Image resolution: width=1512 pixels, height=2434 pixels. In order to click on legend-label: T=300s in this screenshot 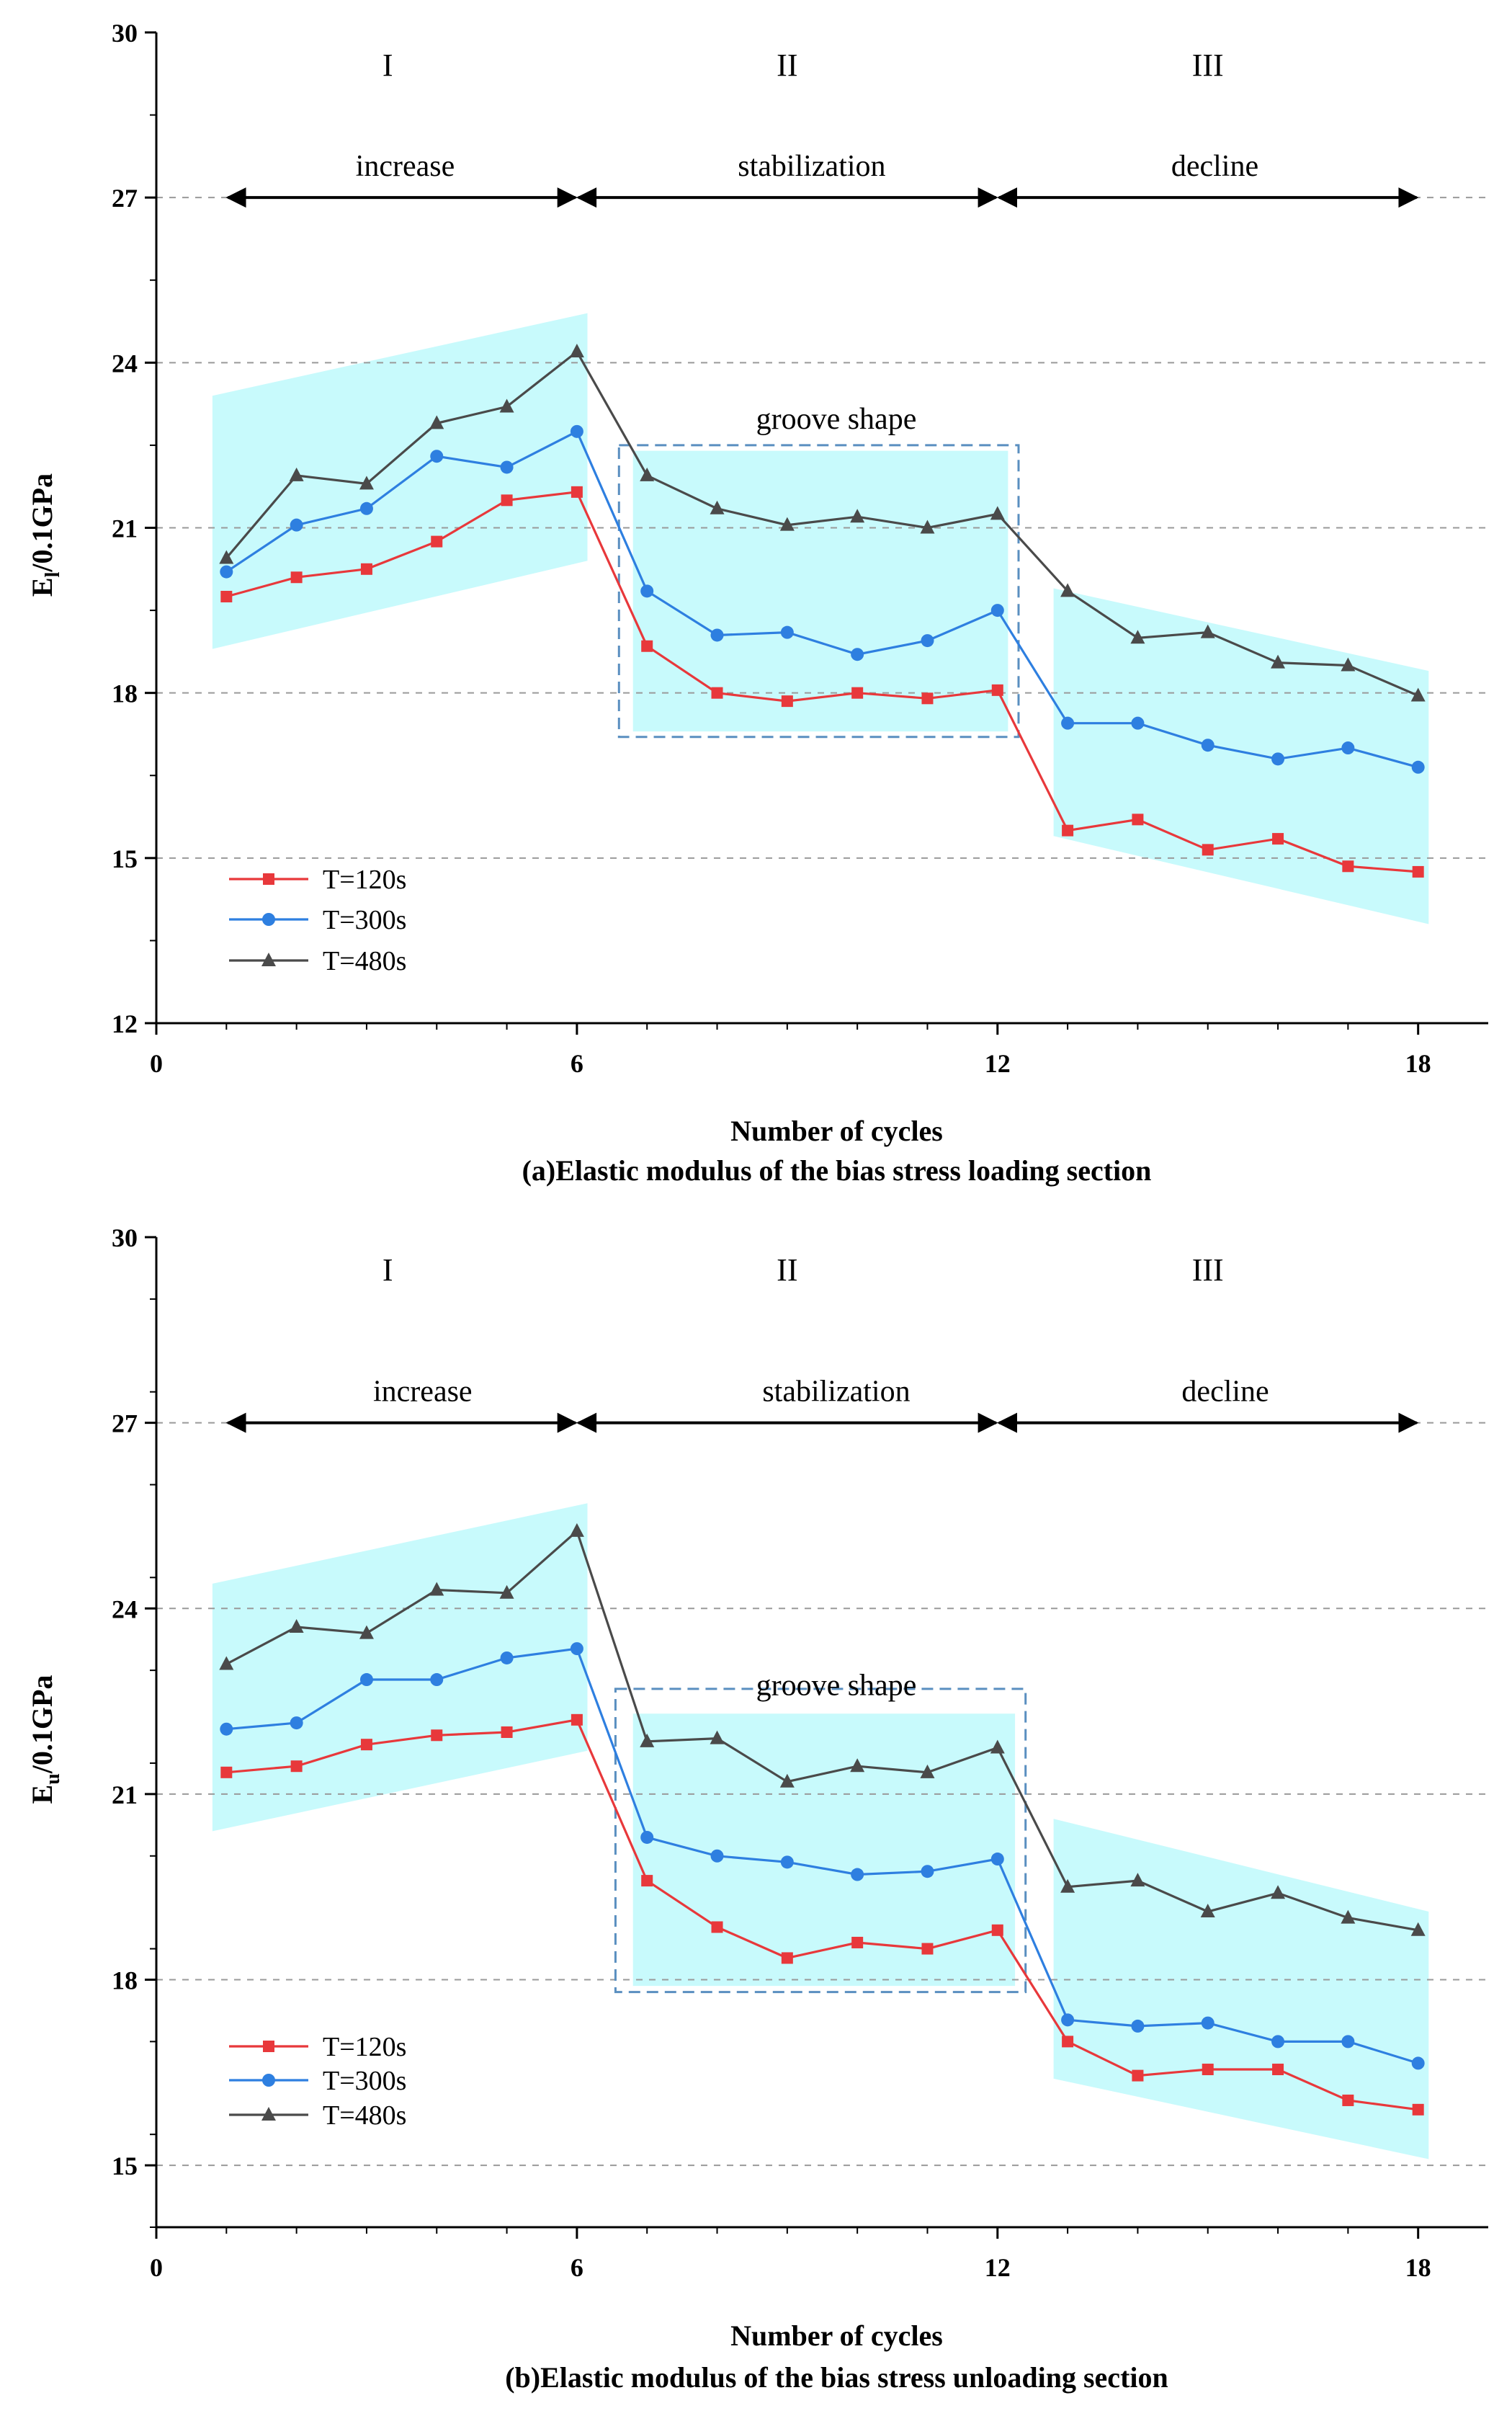, I will do `click(364, 2081)`.